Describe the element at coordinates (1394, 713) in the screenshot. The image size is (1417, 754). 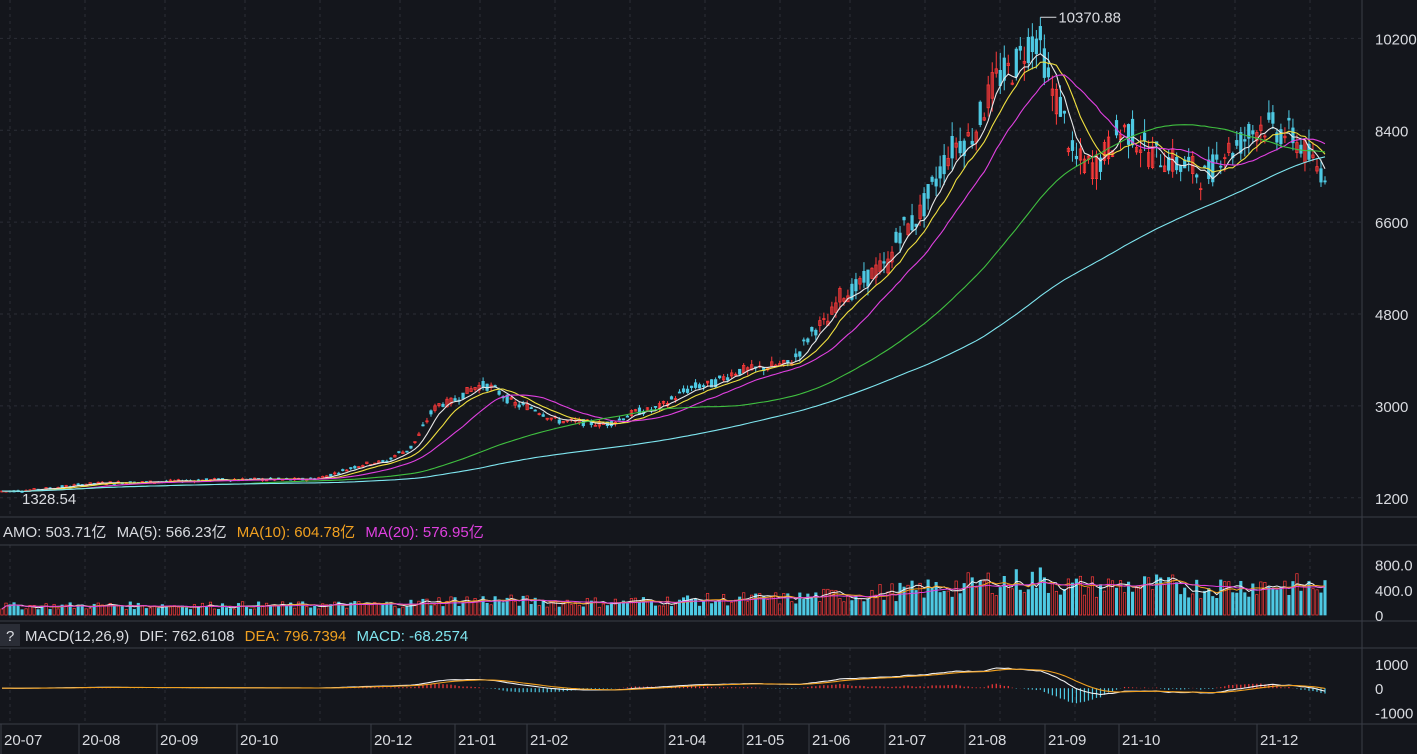
I see `macd-y-tick-label: -1000` at that location.